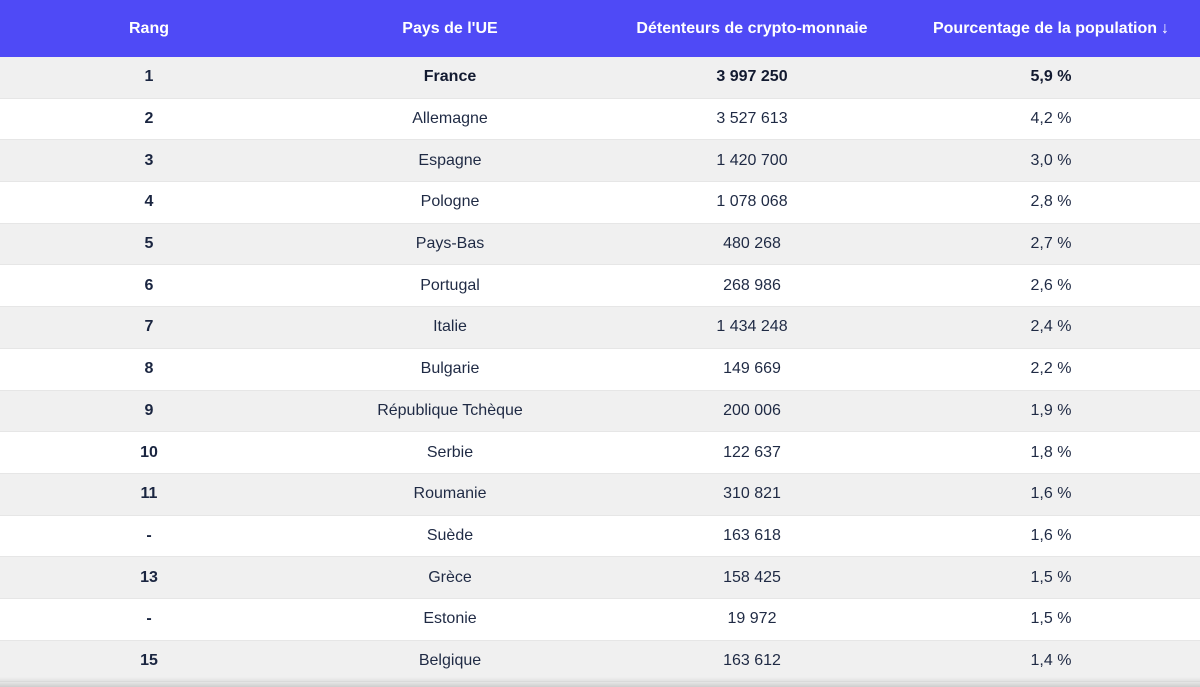 This screenshot has height=687, width=1200. What do you see at coordinates (600, 578) in the screenshot?
I see `table-row: 13 Grèce 158 425 1,5 %` at bounding box center [600, 578].